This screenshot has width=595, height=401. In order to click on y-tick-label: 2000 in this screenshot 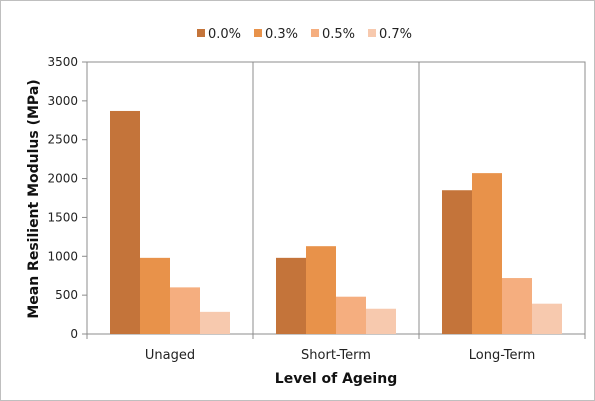, I will do `click(62, 179)`.